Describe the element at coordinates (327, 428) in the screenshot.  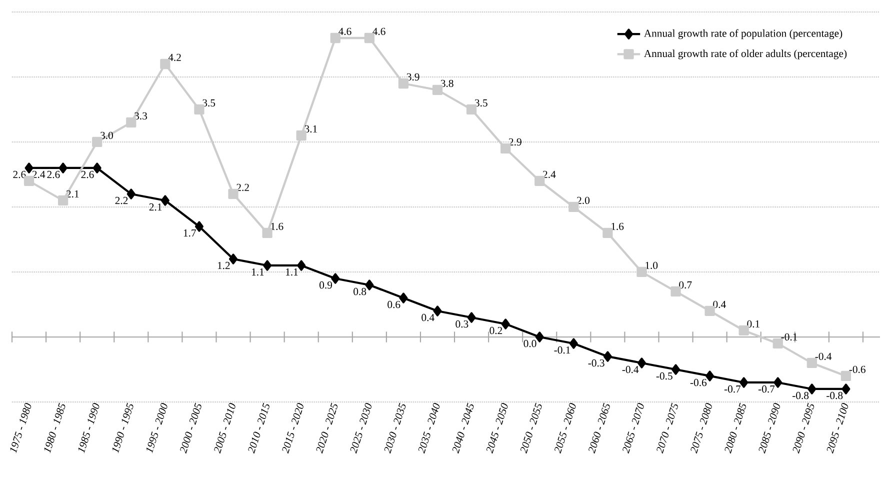
I see `x-tick-label: 2020 - 2025` at that location.